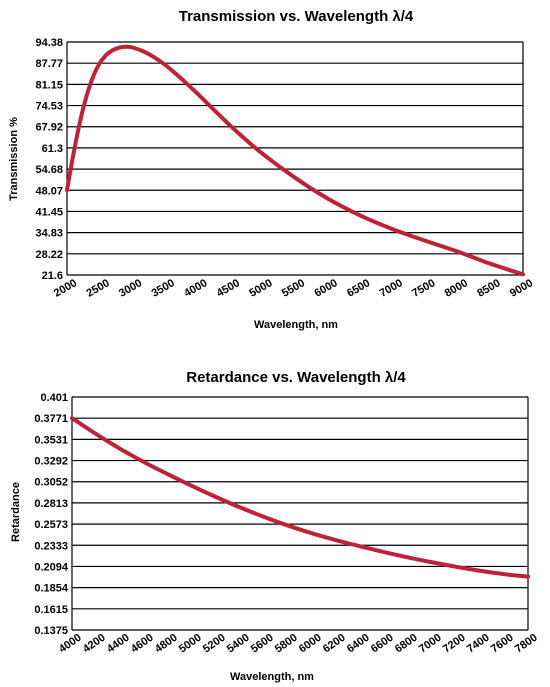  I want to click on y-tick-label: 87.77, so click(49, 64).